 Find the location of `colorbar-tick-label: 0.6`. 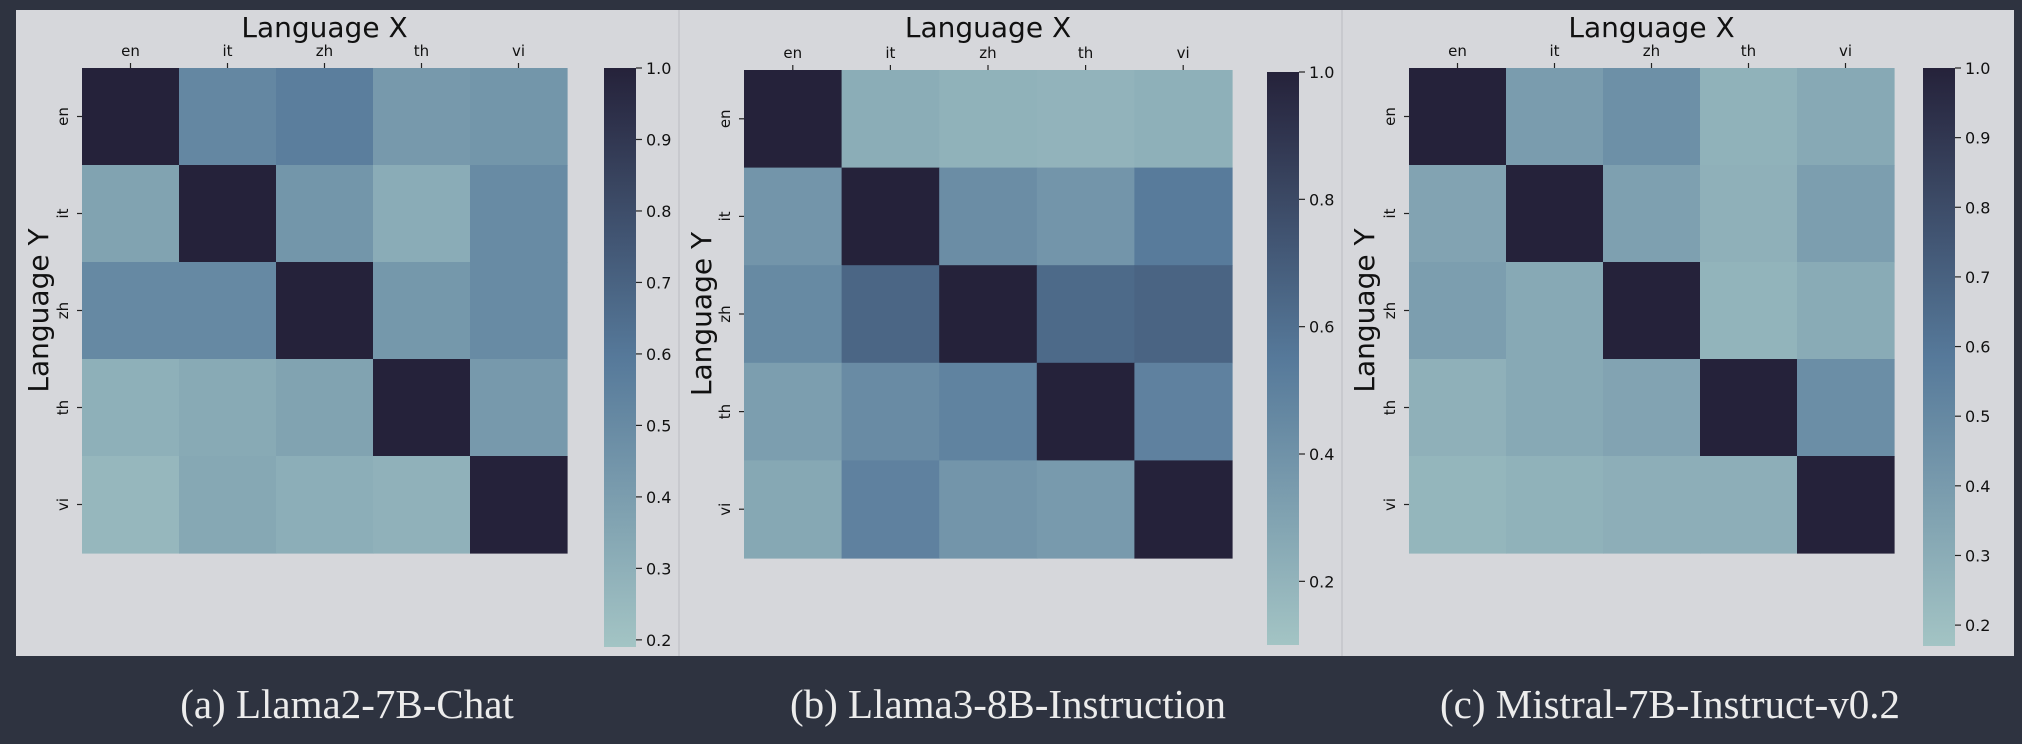

colorbar-tick-label: 0.6 is located at coordinates (658, 354).